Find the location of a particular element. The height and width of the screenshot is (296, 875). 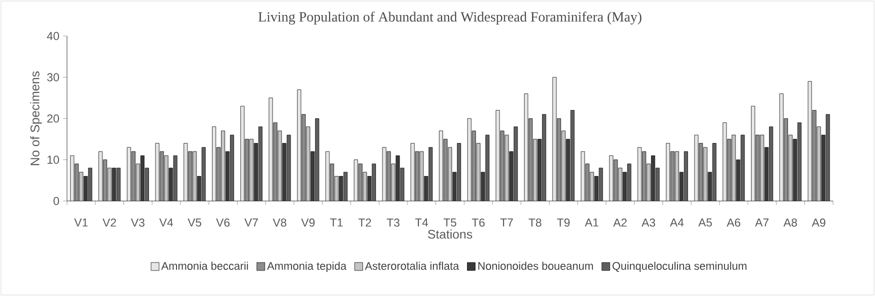

x-tick-label: V6 is located at coordinates (223, 222).